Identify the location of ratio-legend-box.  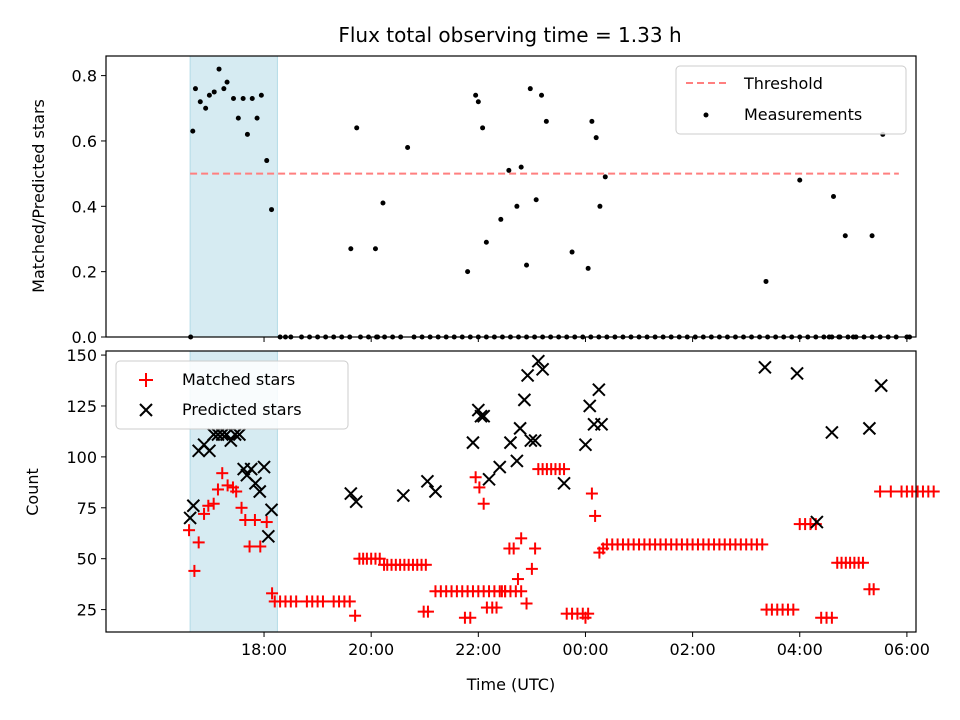
(791, 100).